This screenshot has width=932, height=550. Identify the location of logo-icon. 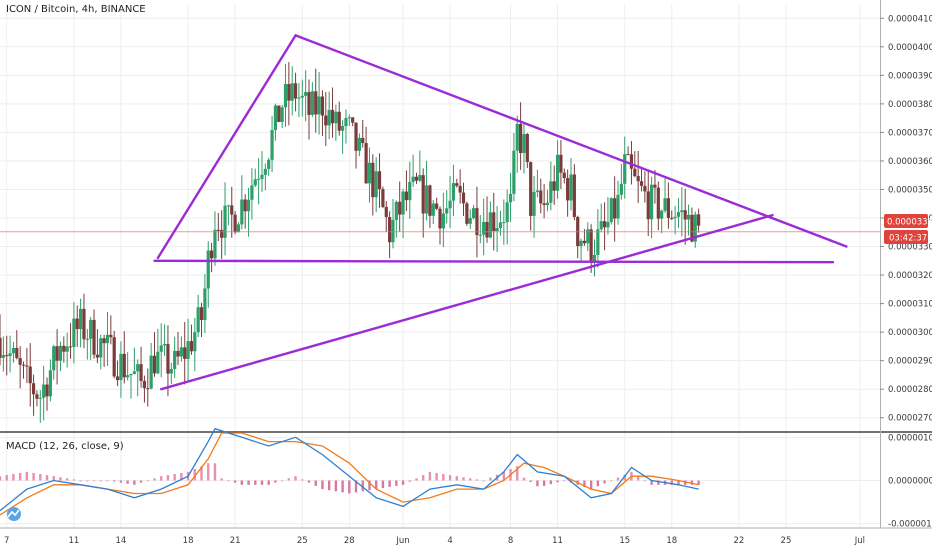
(14, 514).